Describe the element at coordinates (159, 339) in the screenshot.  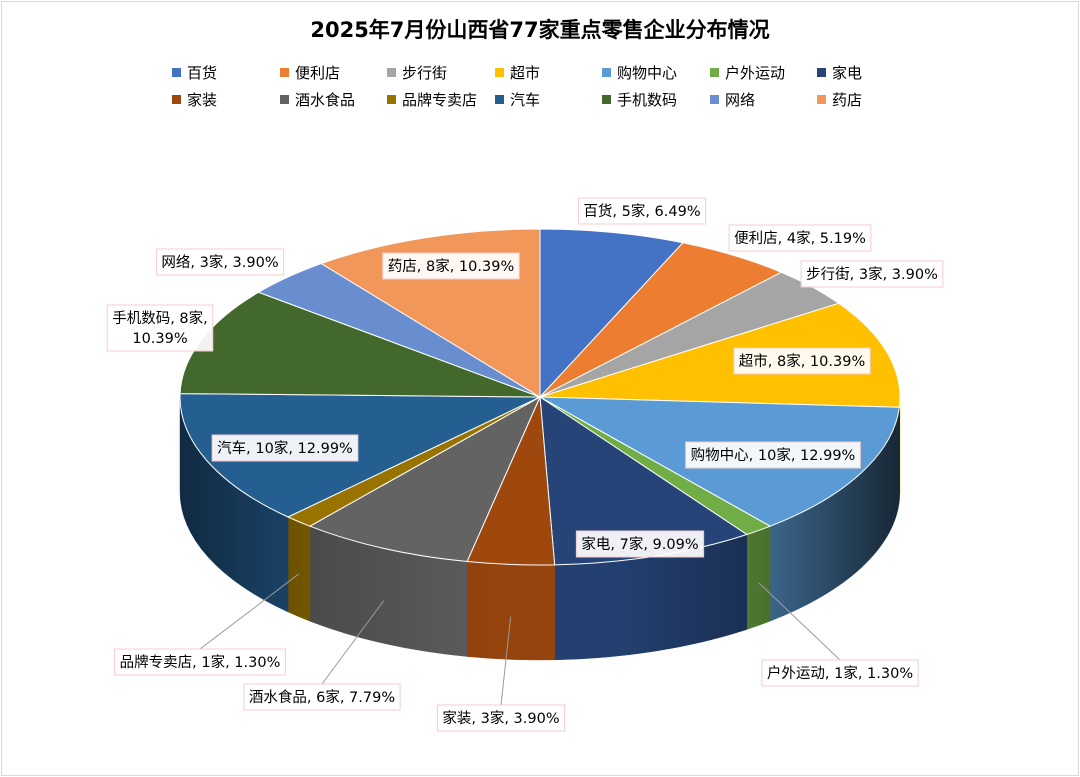
I see `data-label-text: 10.39%` at that location.